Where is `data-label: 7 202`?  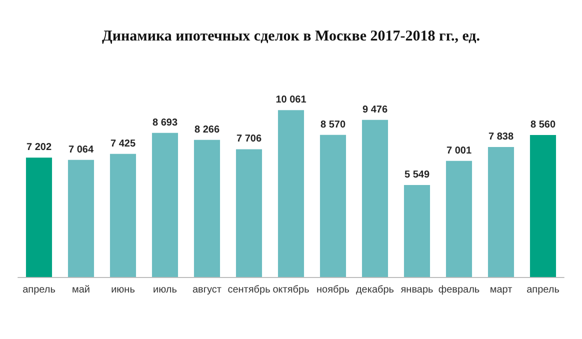 data-label: 7 202 is located at coordinates (39, 148).